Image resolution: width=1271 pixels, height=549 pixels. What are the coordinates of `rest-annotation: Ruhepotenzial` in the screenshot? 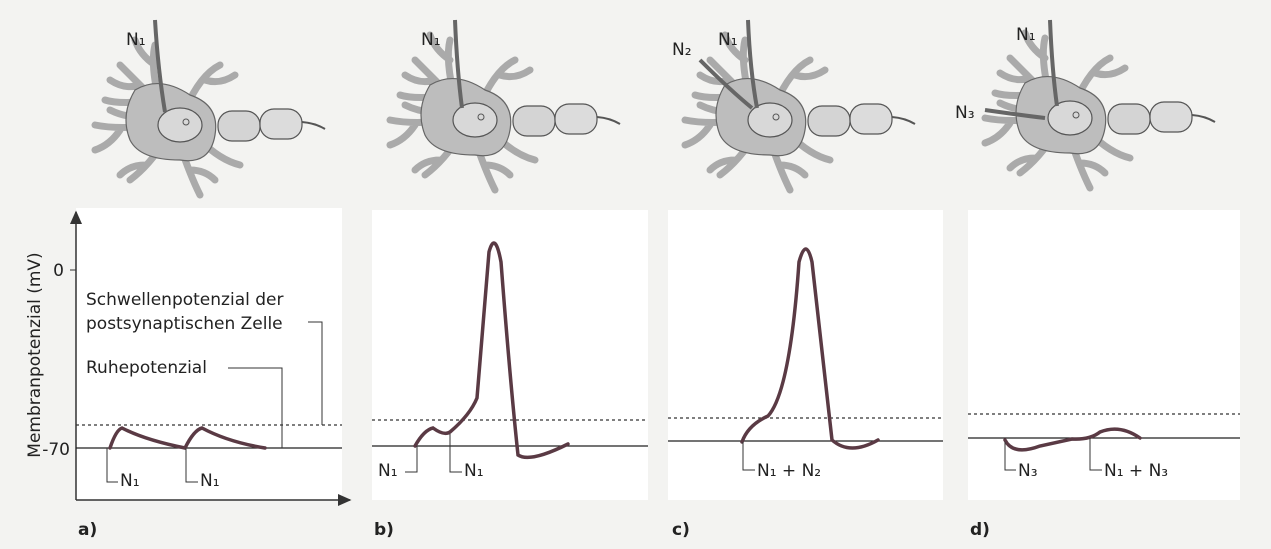 It's located at (146, 368).